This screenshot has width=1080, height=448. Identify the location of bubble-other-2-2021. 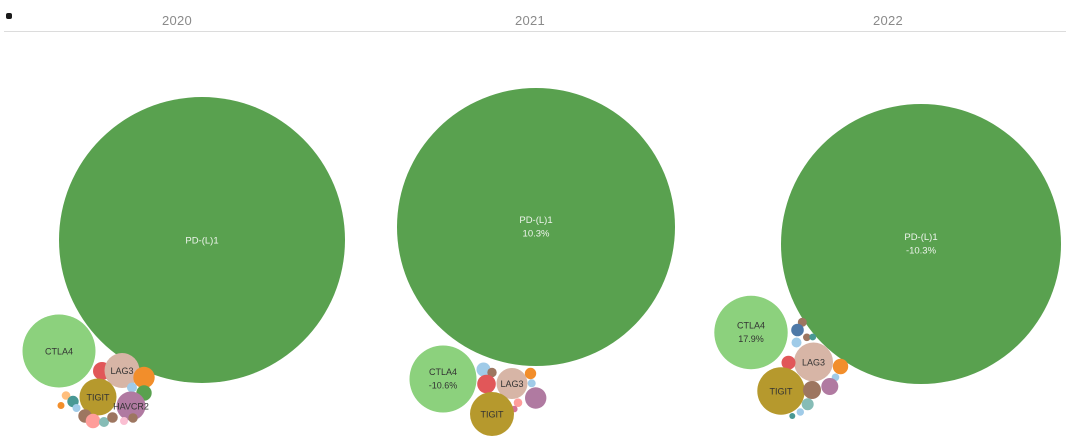
(492, 372).